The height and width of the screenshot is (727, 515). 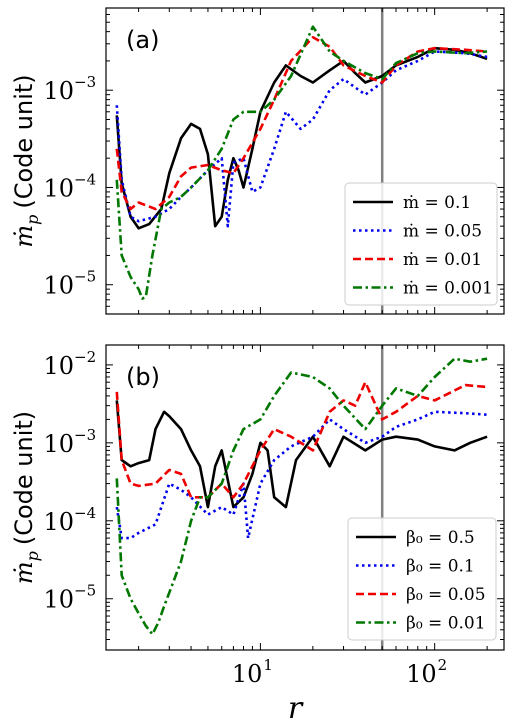 What do you see at coordinates (440, 538) in the screenshot?
I see `legend-entry-0: β₀ = 0.5` at bounding box center [440, 538].